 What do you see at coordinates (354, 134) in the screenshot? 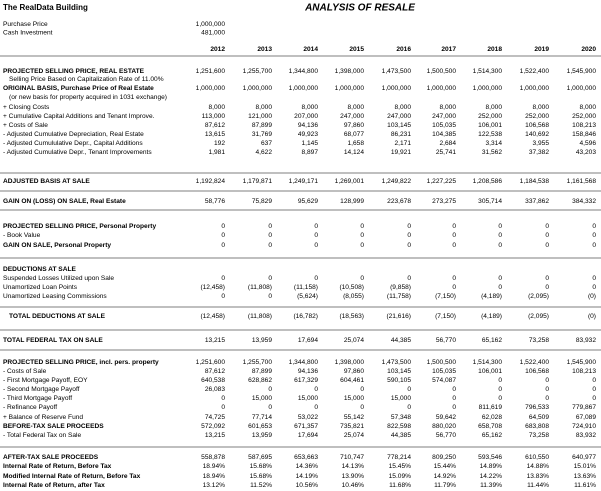
I see `cell: 68,077` at bounding box center [354, 134].